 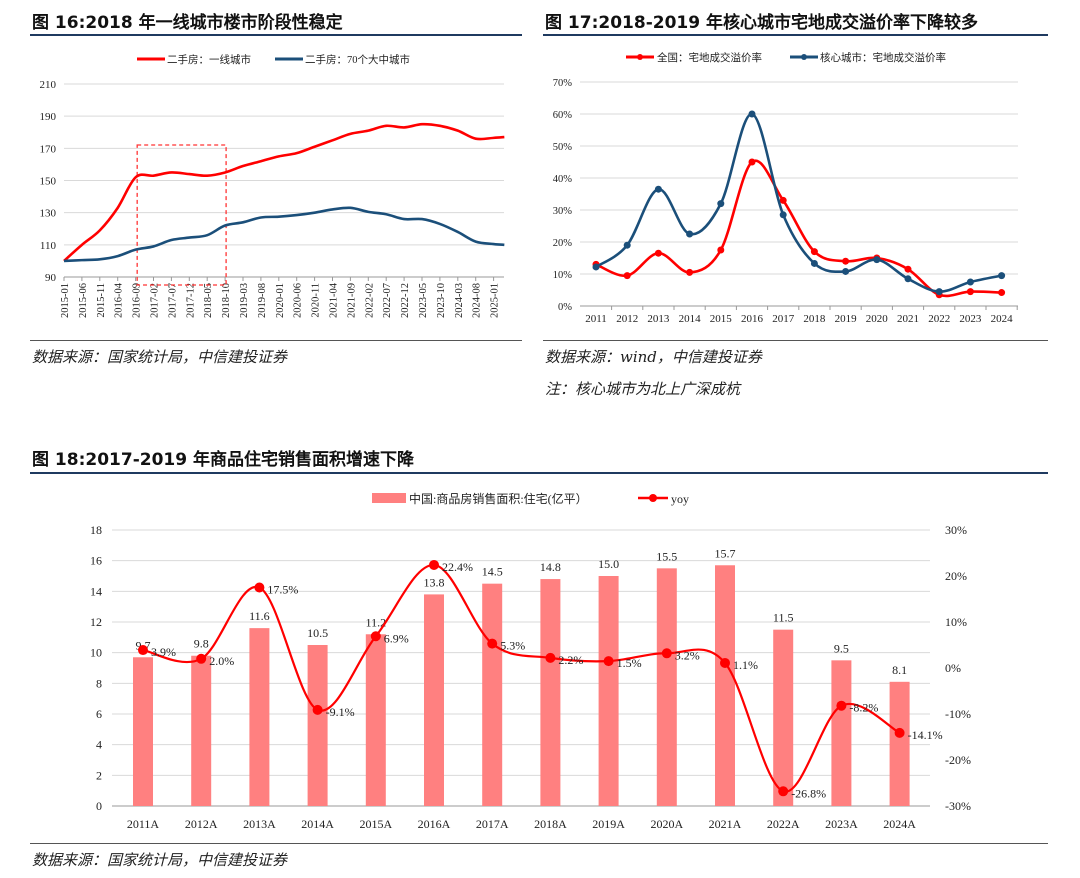 I want to click on fig17-xtick-label: 2011, so click(x=596, y=319).